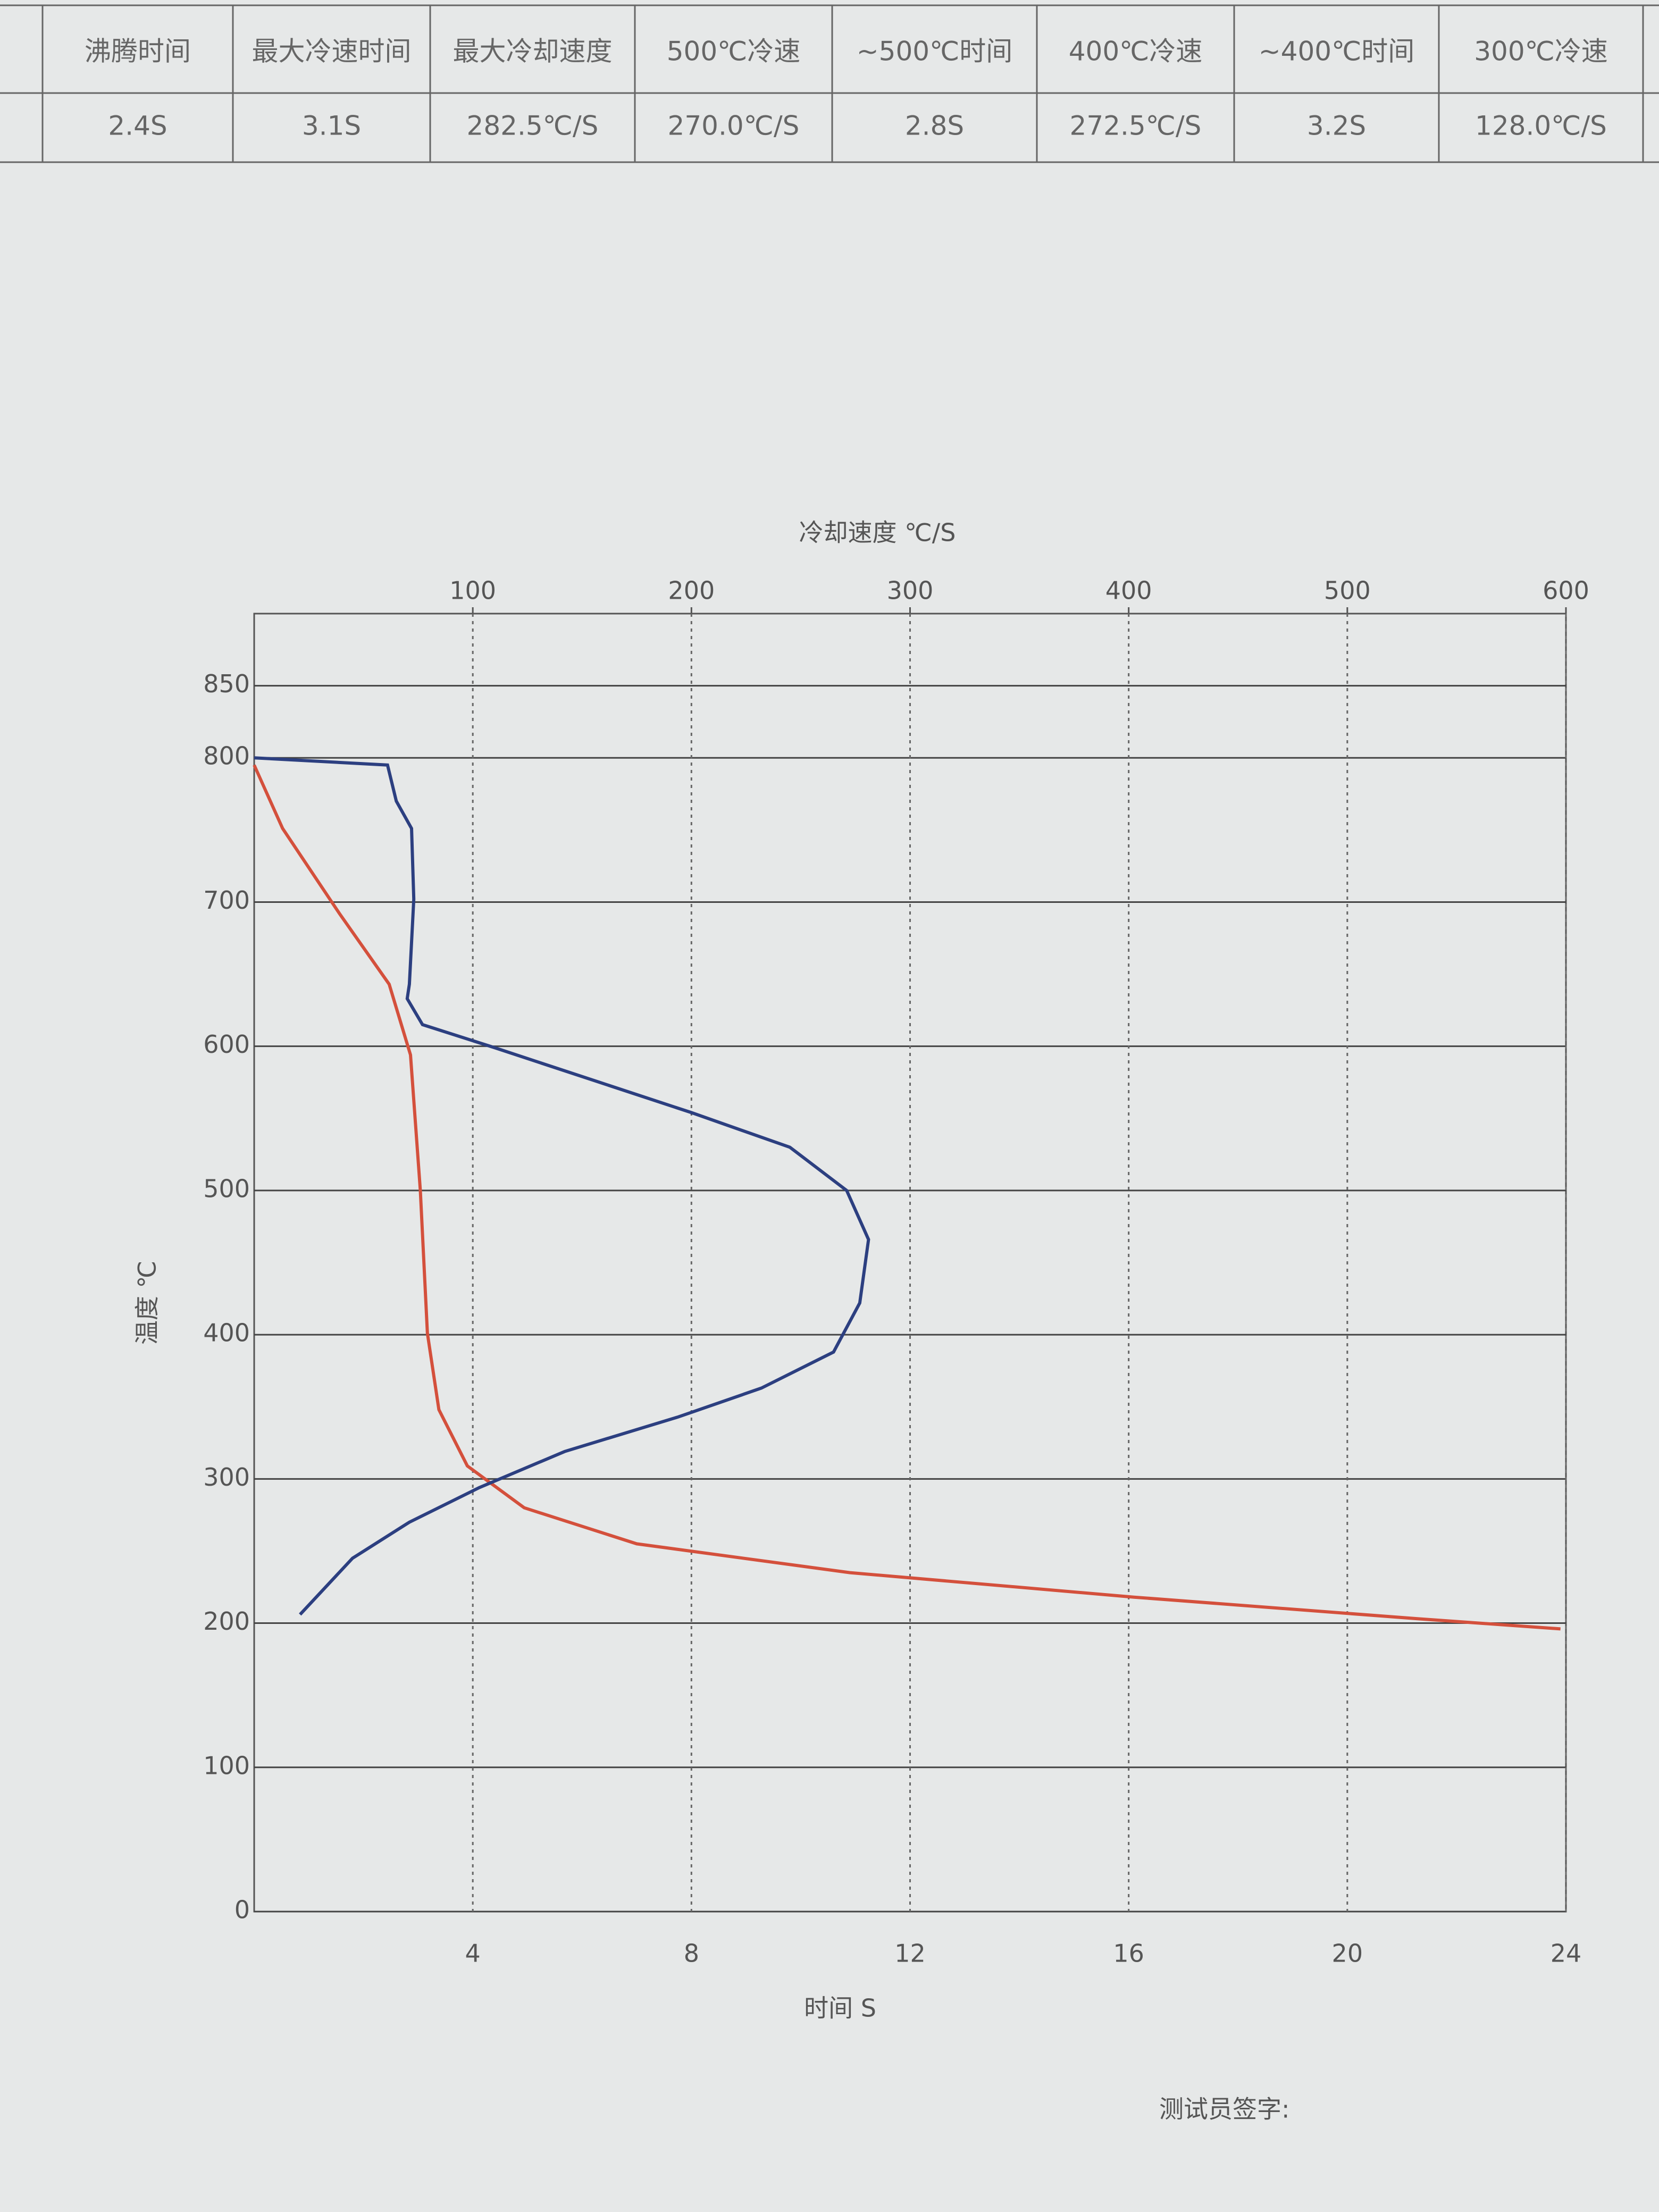 The image size is (1659, 2212). I want to click on x2-tick-label: 200, so click(691, 590).